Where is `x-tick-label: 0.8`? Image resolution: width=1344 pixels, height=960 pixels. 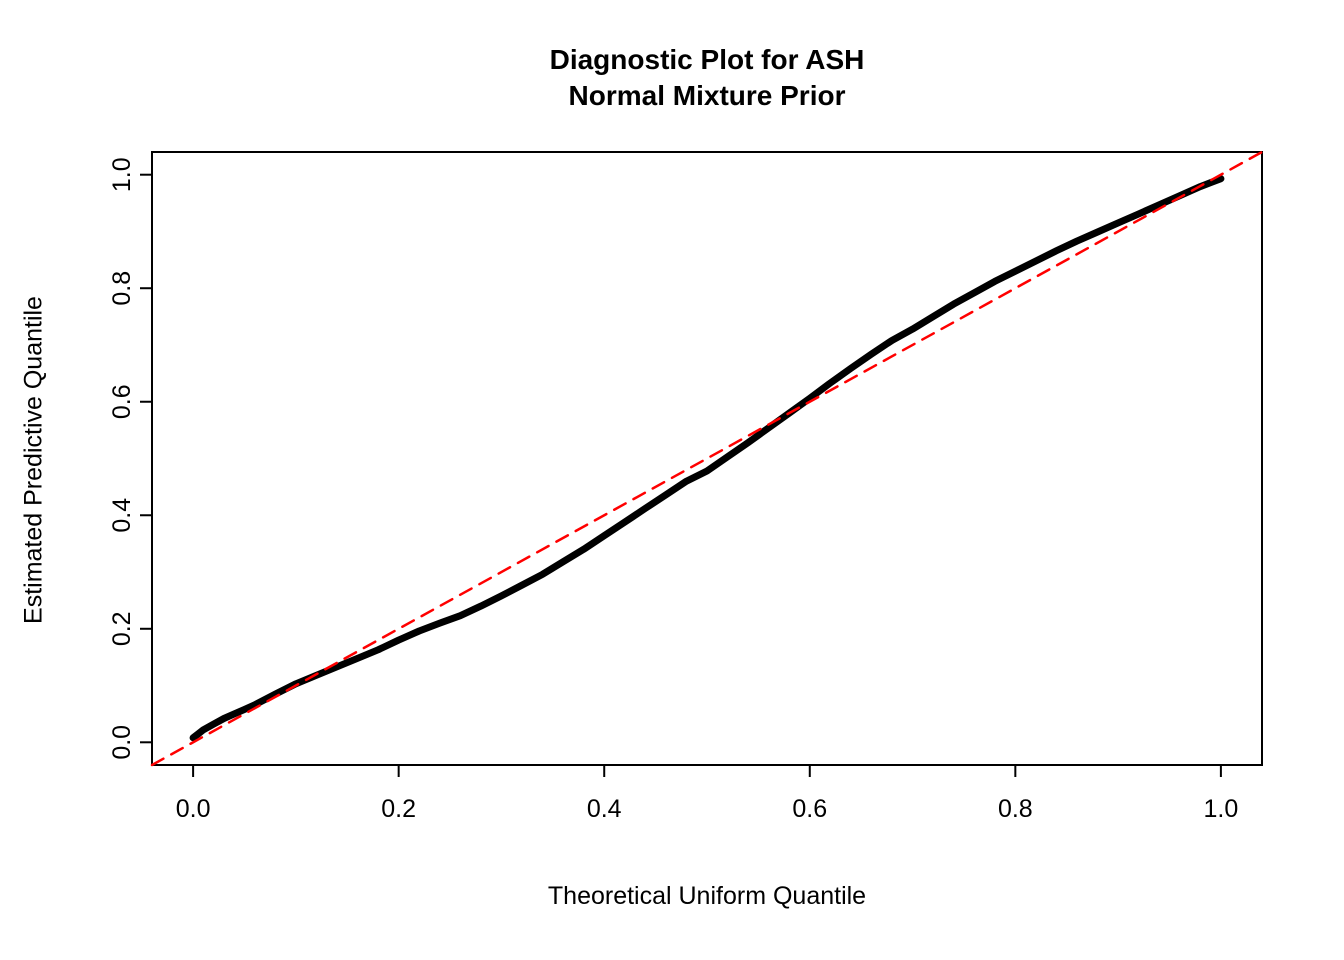 x-tick-label: 0.8 is located at coordinates (1015, 809).